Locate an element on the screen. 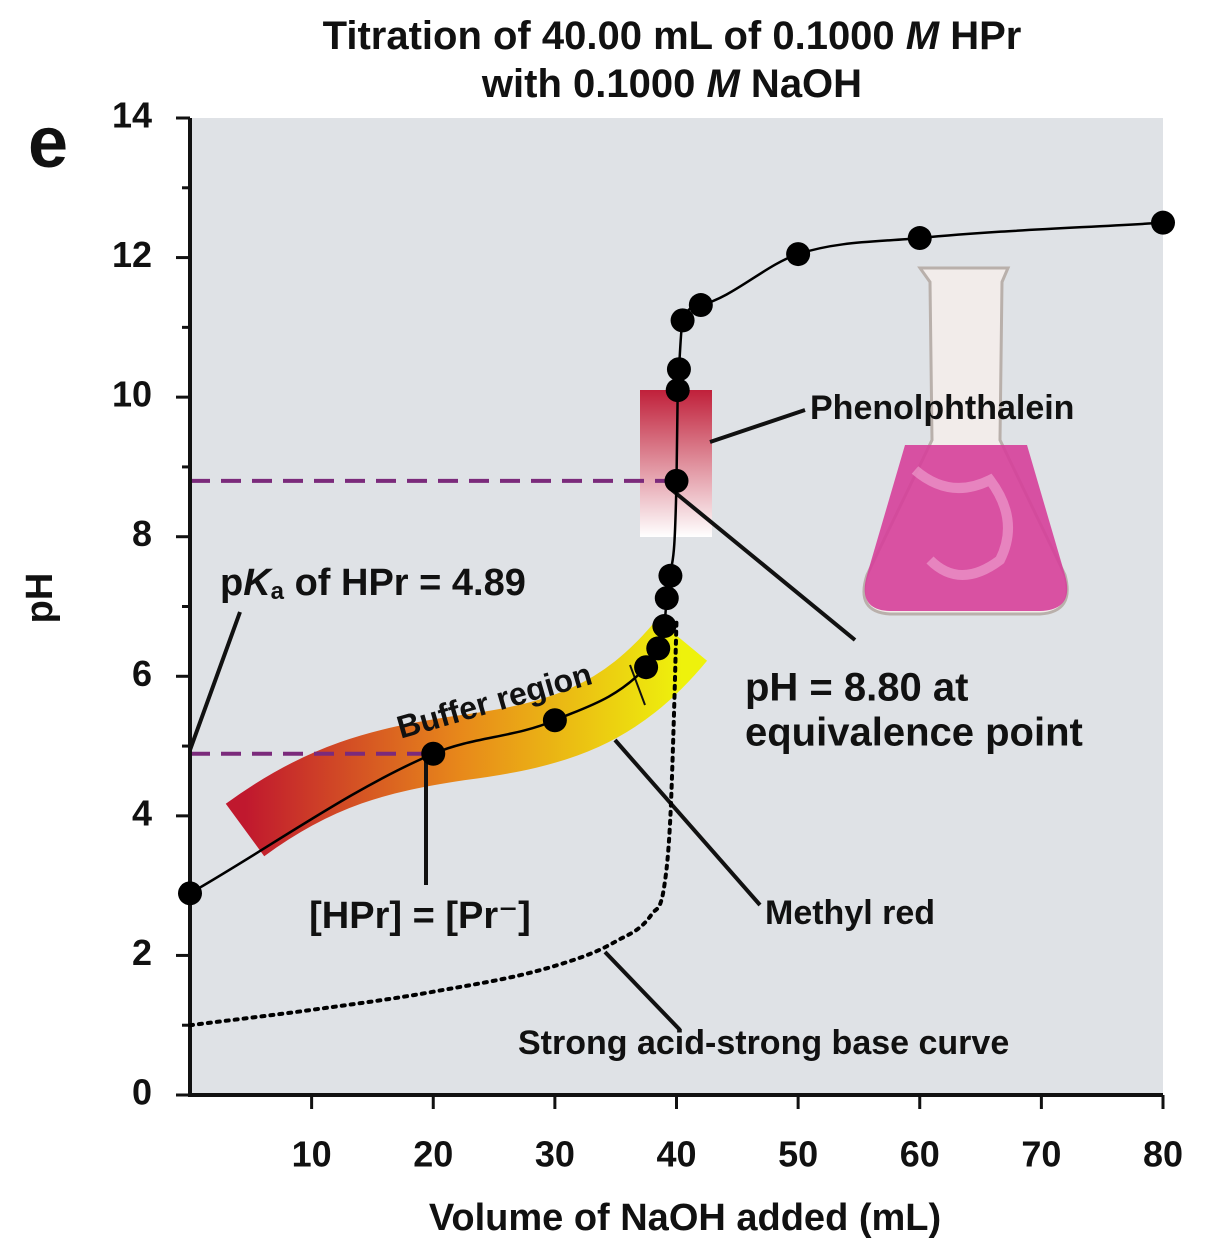 This screenshot has width=1207, height=1243. methyl-red-range is located at coordinates (466, 737).